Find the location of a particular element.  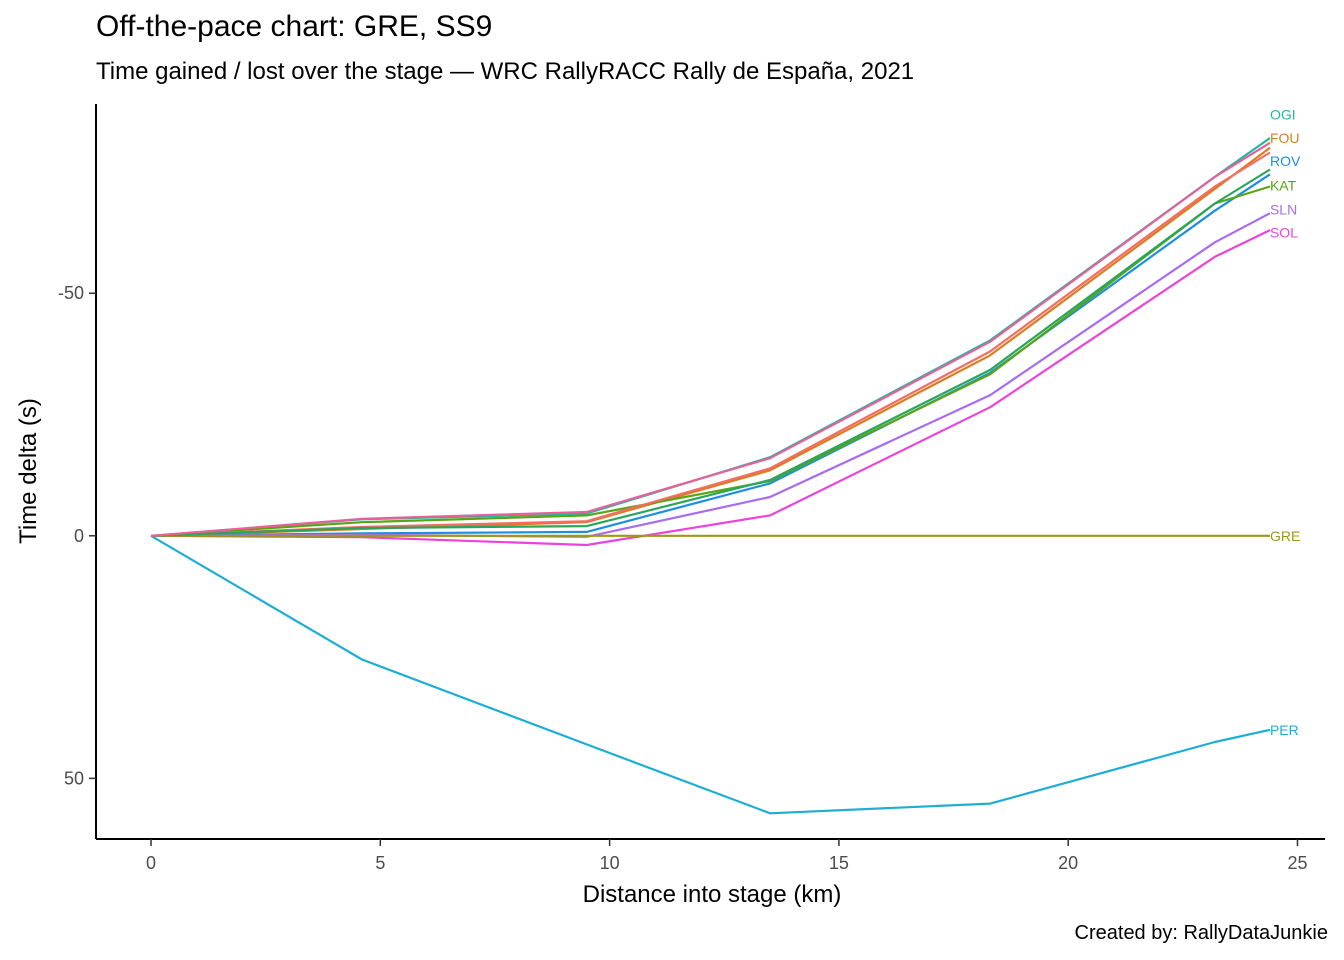

series-label-kat: KAT is located at coordinates (1283, 186).